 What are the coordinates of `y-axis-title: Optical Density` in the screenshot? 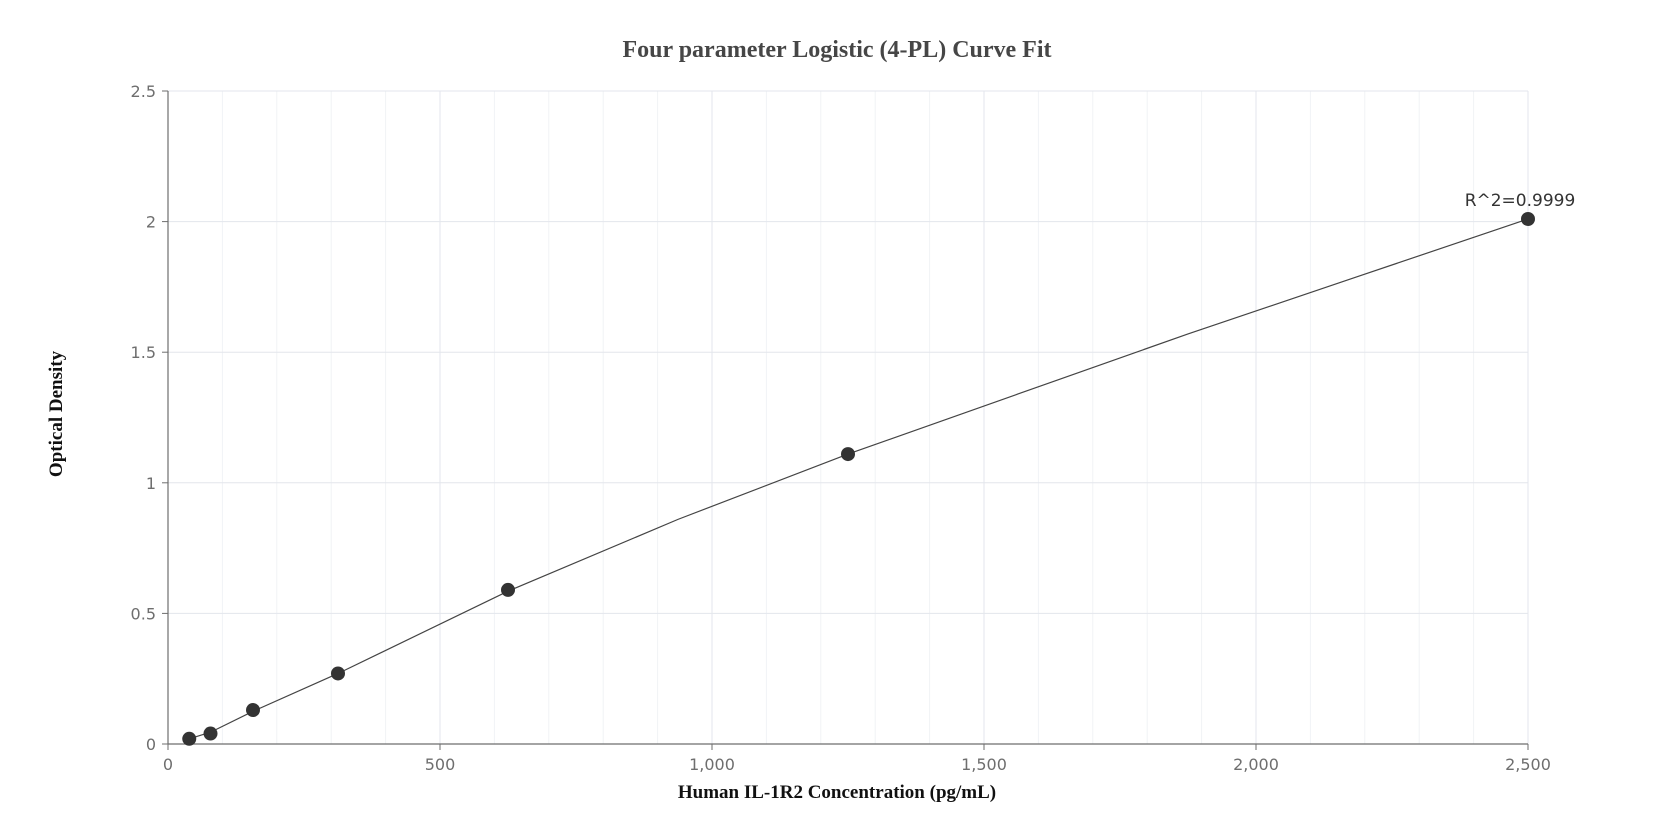 It's located at (56, 413).